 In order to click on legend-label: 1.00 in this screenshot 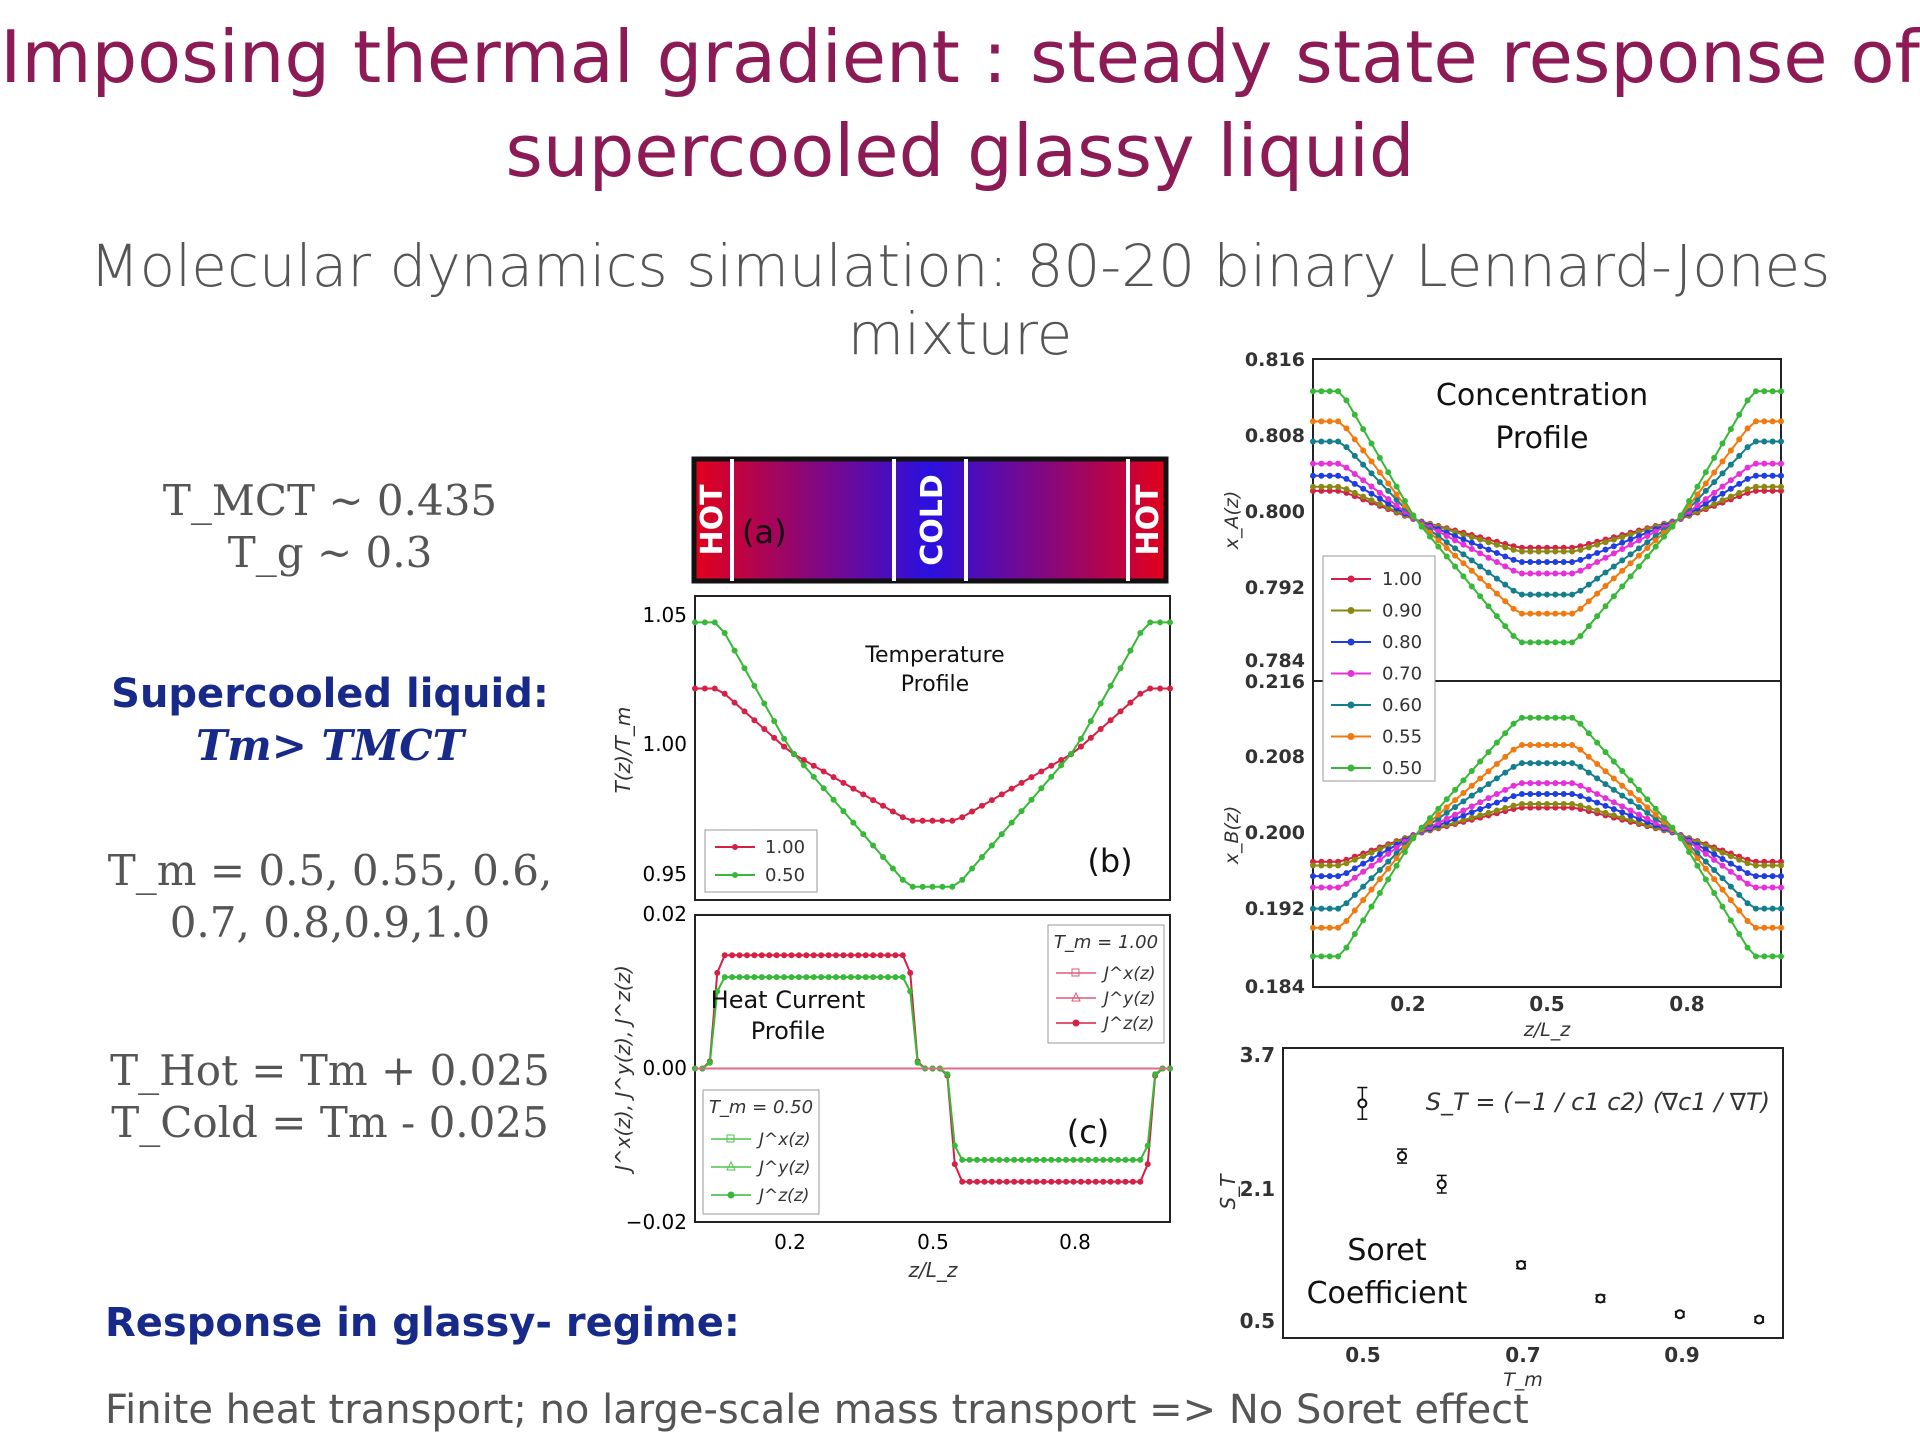, I will do `click(785, 847)`.